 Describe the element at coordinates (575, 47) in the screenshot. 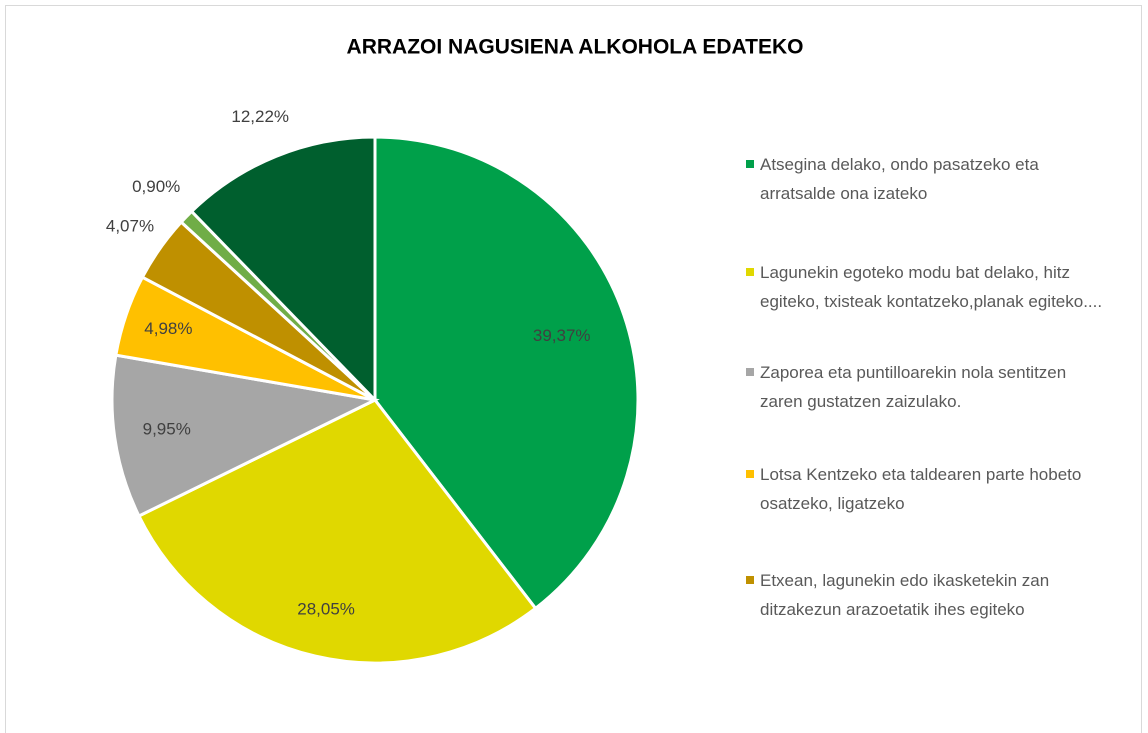

I see `chart-title: ARRAZOI NAGUSIENA ALKOHOLA EDATEKO` at that location.